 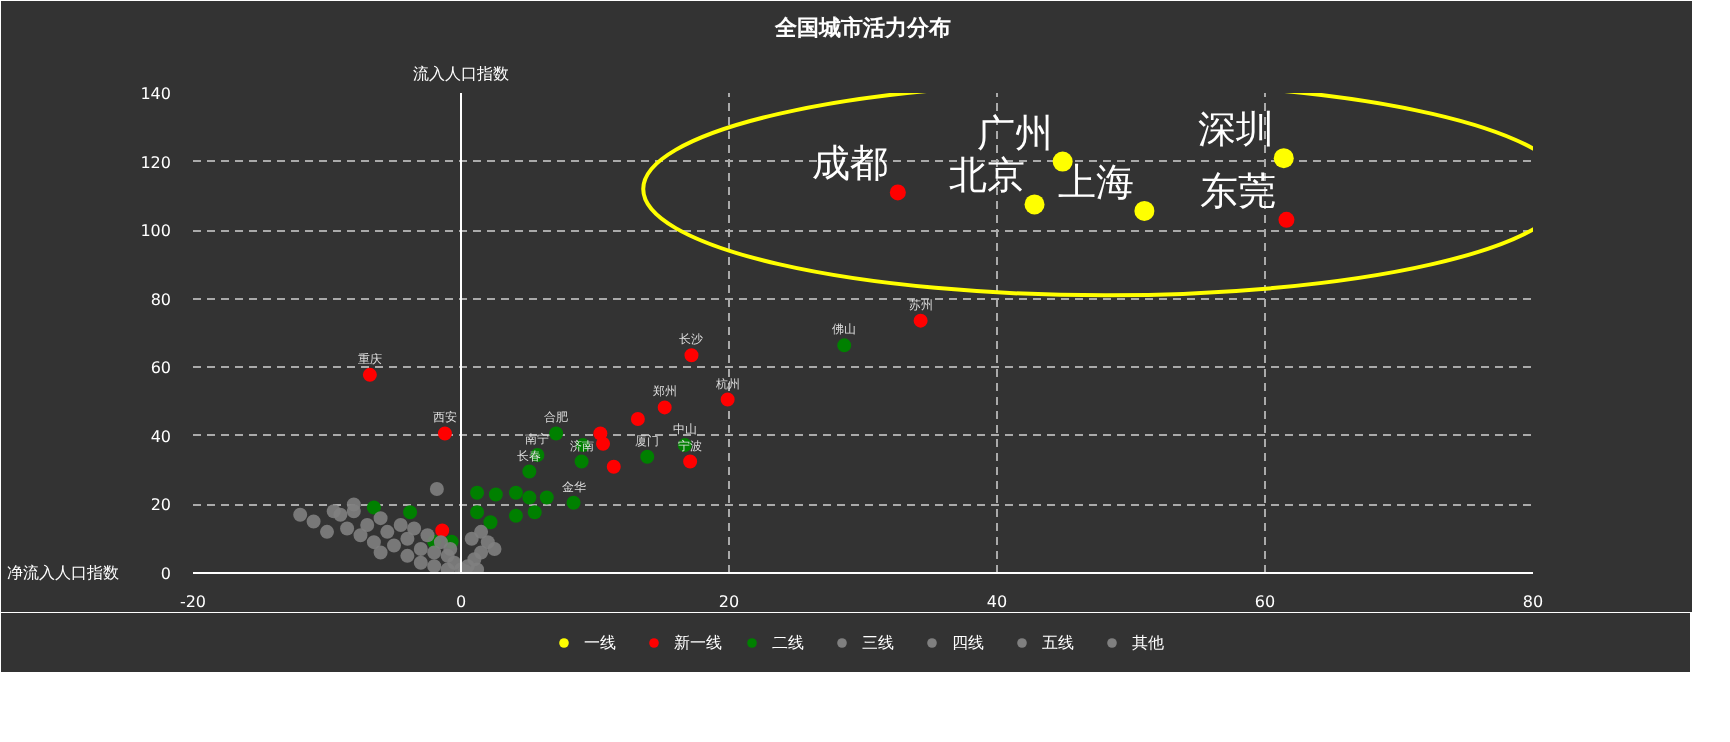 I want to click on x-tick-label: 40, so click(x=997, y=602).